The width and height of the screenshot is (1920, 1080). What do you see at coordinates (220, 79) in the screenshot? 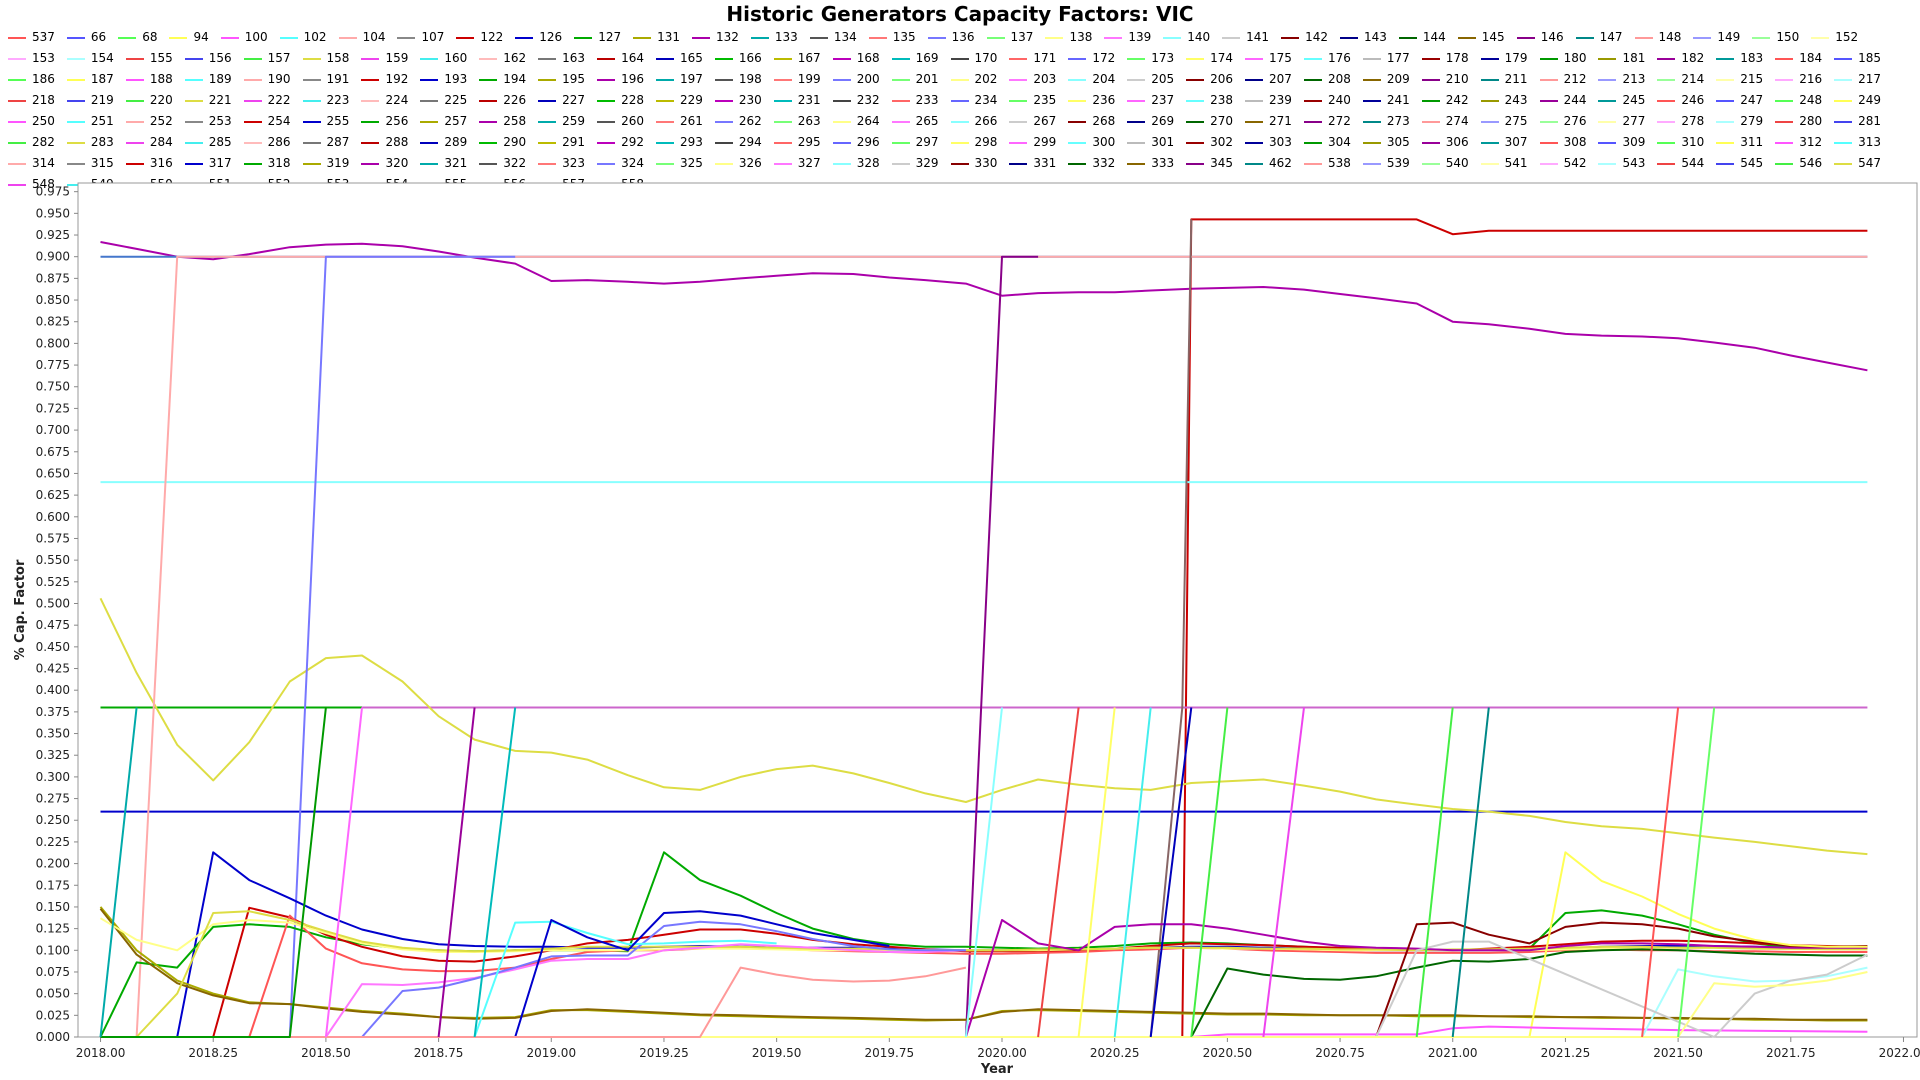
I see `legend-label: 189` at bounding box center [220, 79].